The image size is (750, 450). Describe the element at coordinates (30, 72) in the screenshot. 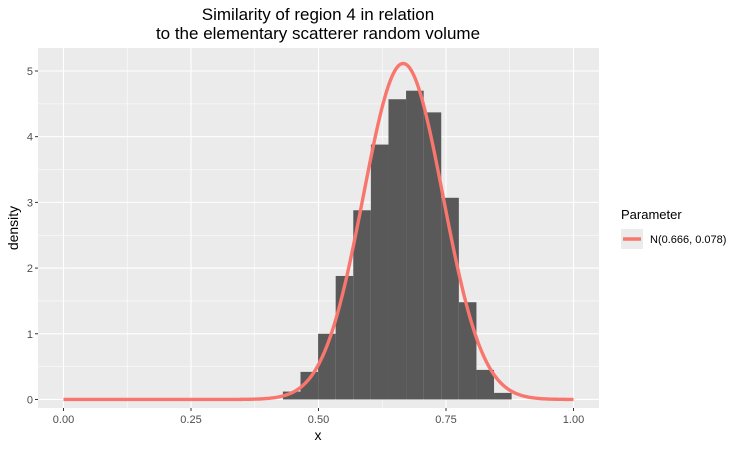

I see `y-tick-label: 5` at that location.